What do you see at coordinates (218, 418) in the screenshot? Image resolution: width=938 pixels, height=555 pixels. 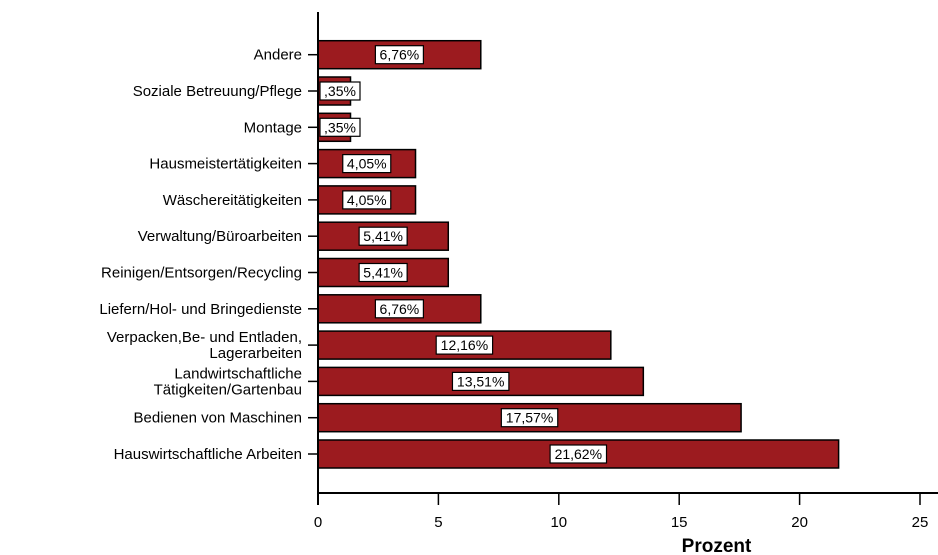 I see `category-label: Bedienen von Maschinen` at bounding box center [218, 418].